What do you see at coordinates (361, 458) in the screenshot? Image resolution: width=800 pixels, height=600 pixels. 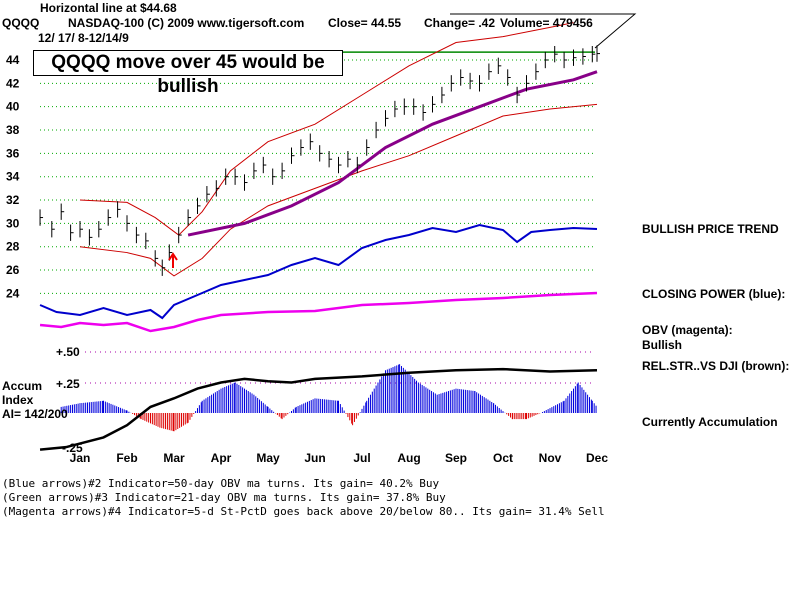 I see `x-tick-label: Jul` at bounding box center [361, 458].